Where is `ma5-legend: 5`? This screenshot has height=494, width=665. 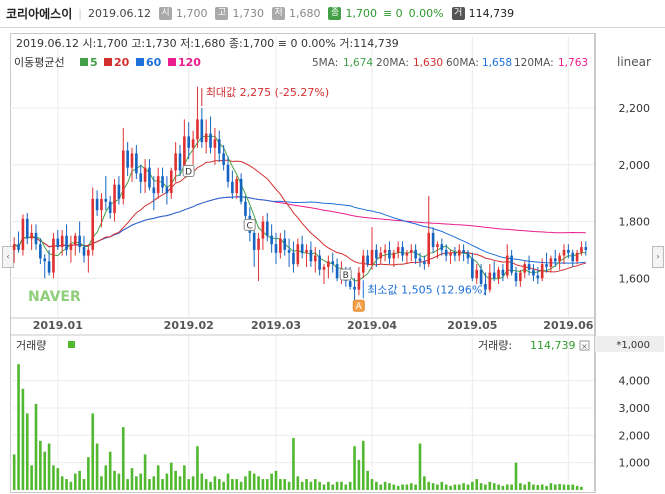
ma5-legend: 5 is located at coordinates (94, 62).